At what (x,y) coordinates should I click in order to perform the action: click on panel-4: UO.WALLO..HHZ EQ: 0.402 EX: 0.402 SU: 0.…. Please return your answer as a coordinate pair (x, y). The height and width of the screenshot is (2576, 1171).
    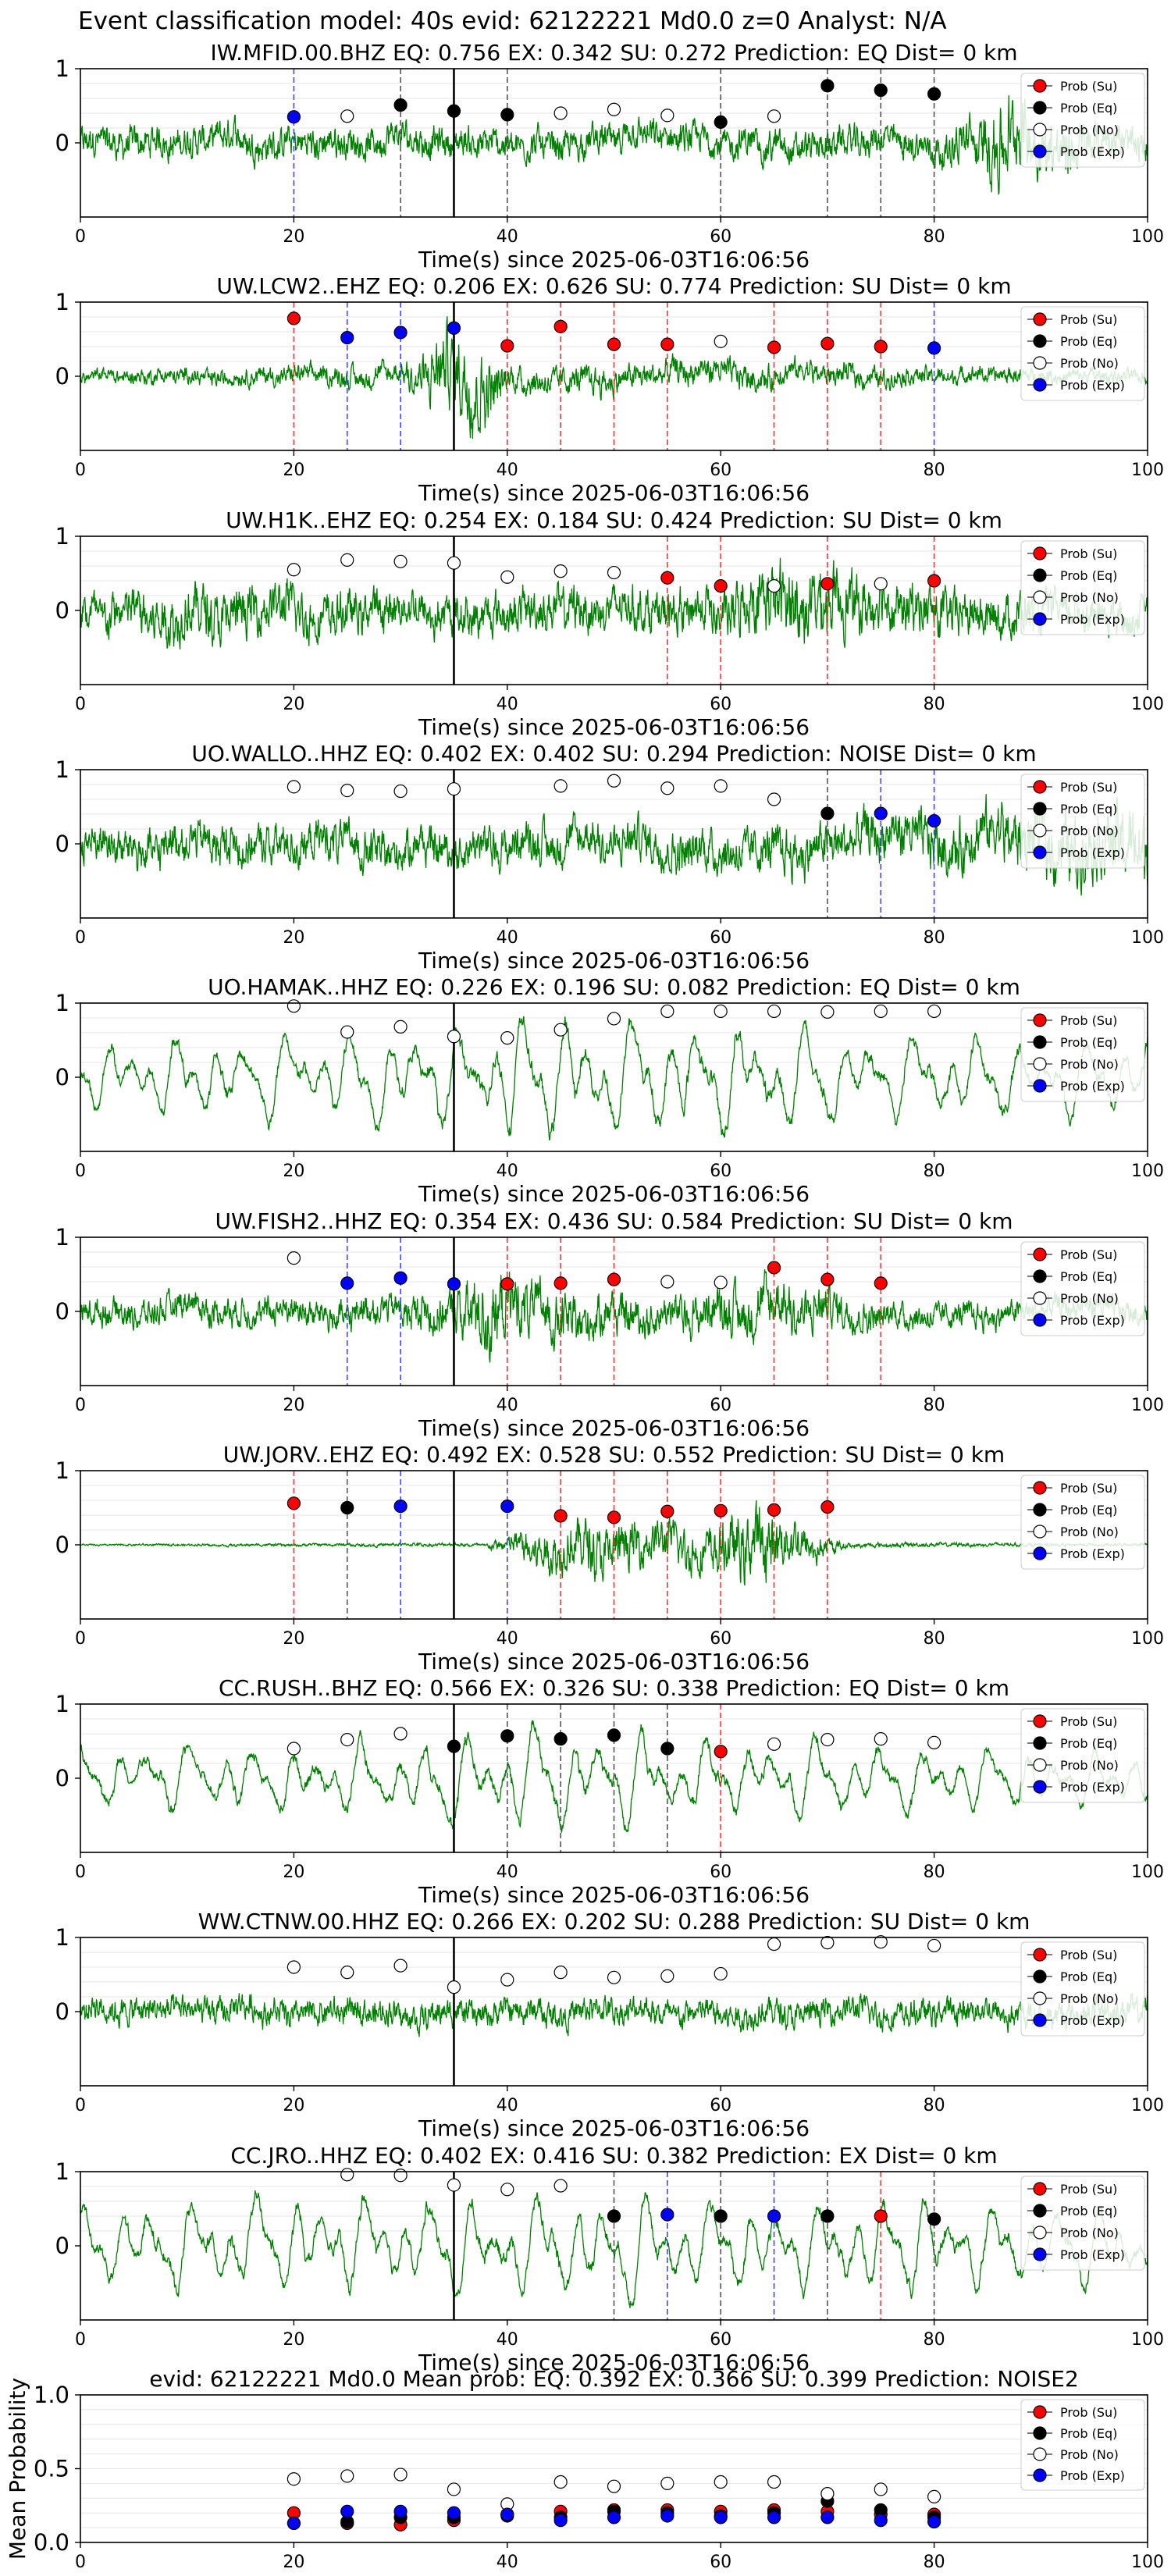
    Looking at the image, I should click on (609, 857).